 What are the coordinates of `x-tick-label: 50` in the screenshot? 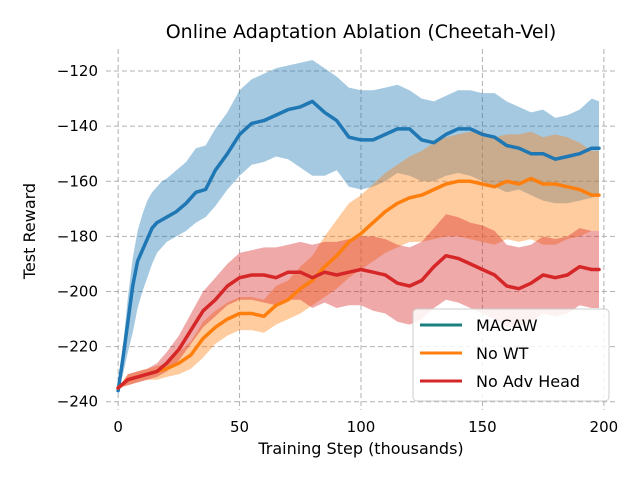 It's located at (239, 427).